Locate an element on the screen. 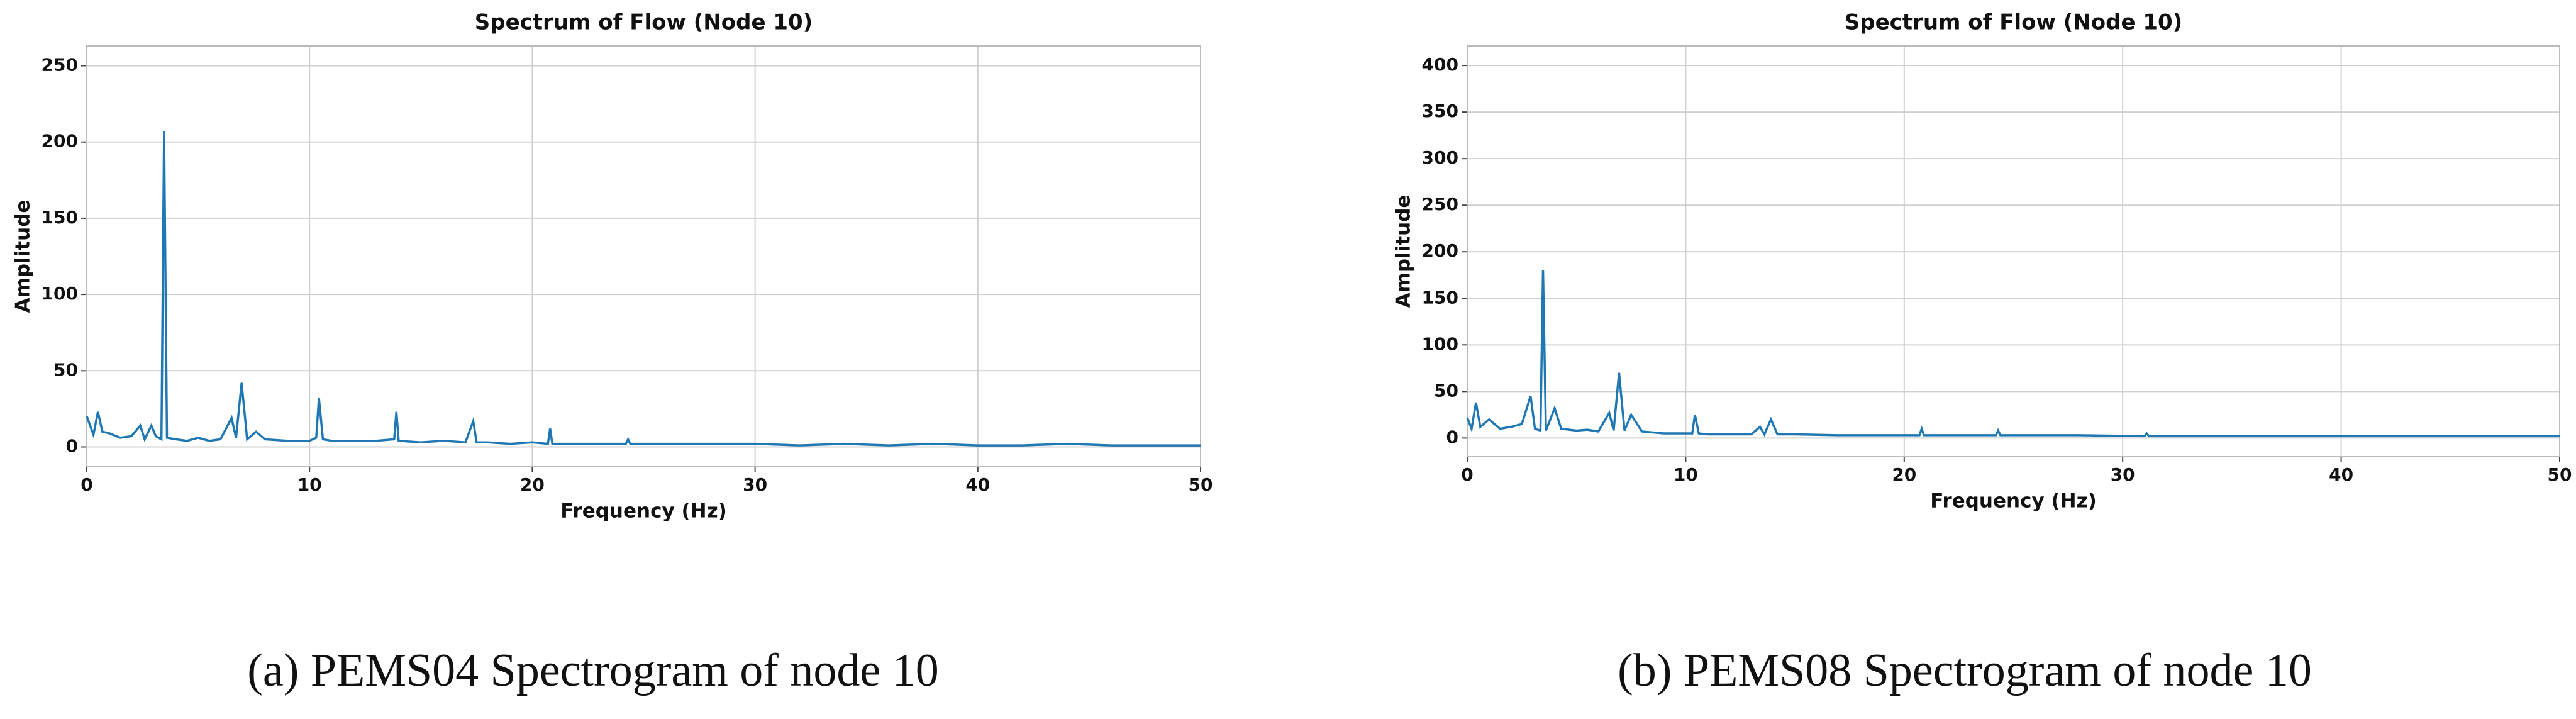 The height and width of the screenshot is (719, 2576). caption: (a) PEMS04 Spectrogram of node 10 is located at coordinates (593, 670).